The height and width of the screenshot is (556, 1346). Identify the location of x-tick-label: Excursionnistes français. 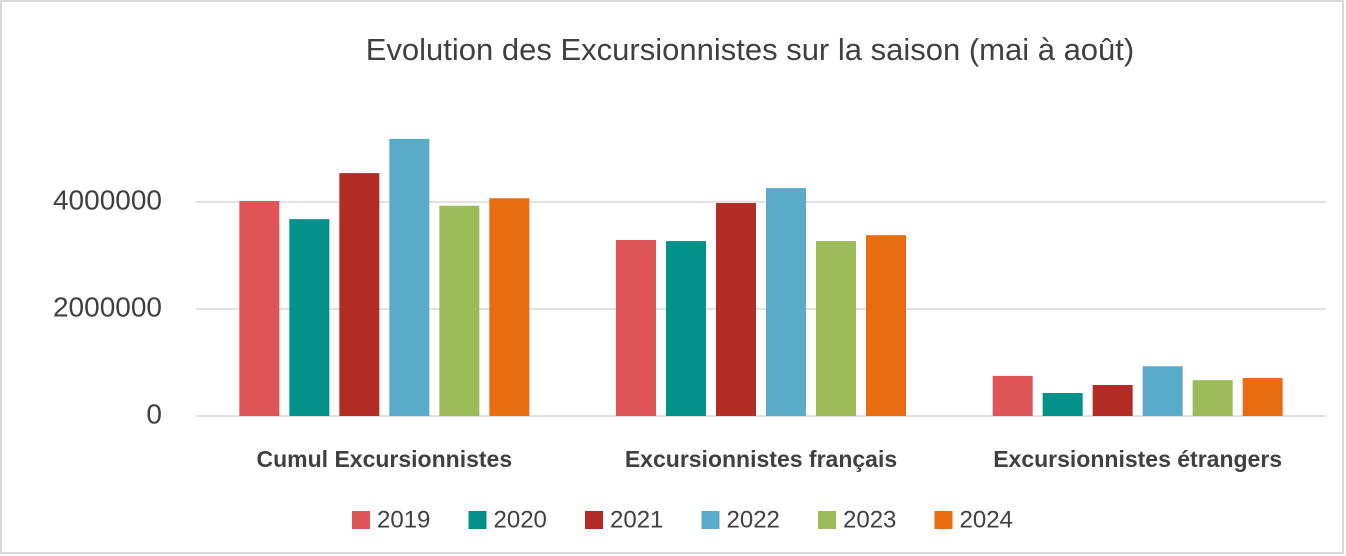
(761, 459).